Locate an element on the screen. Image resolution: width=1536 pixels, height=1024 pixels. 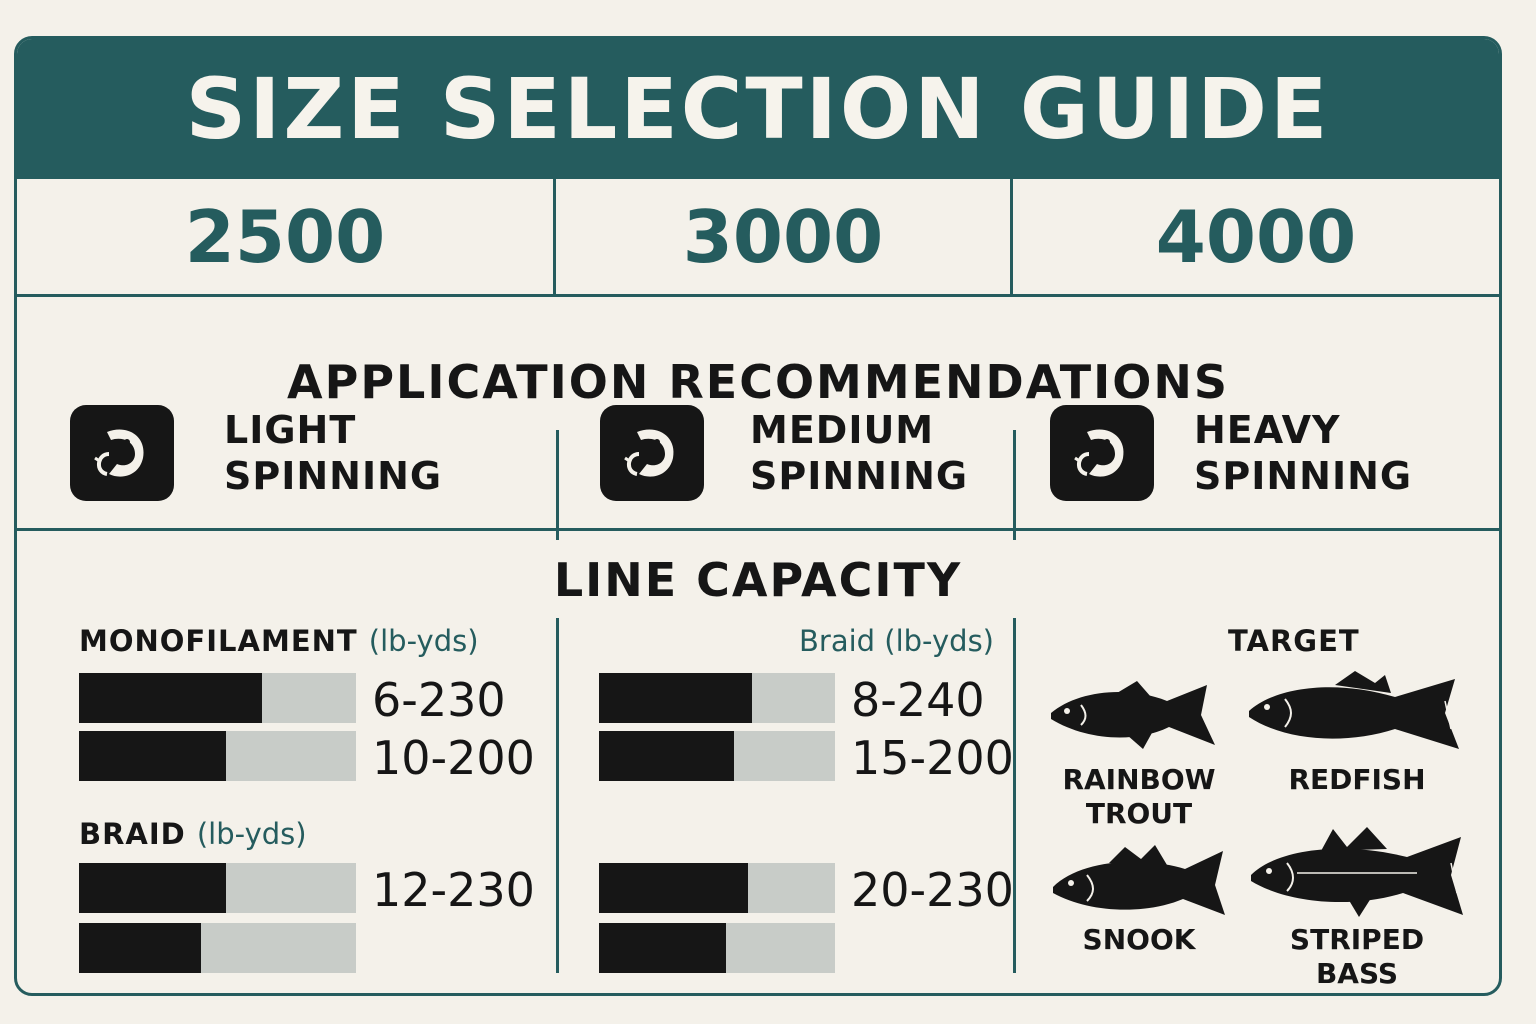
application-title: APPLICATION RECOMMENDATIONS is located at coordinates (758, 382).